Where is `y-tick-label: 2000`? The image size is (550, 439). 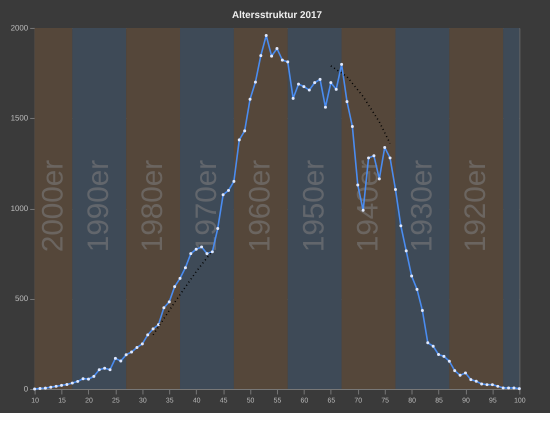
y-tick-label: 2000 is located at coordinates (19, 27).